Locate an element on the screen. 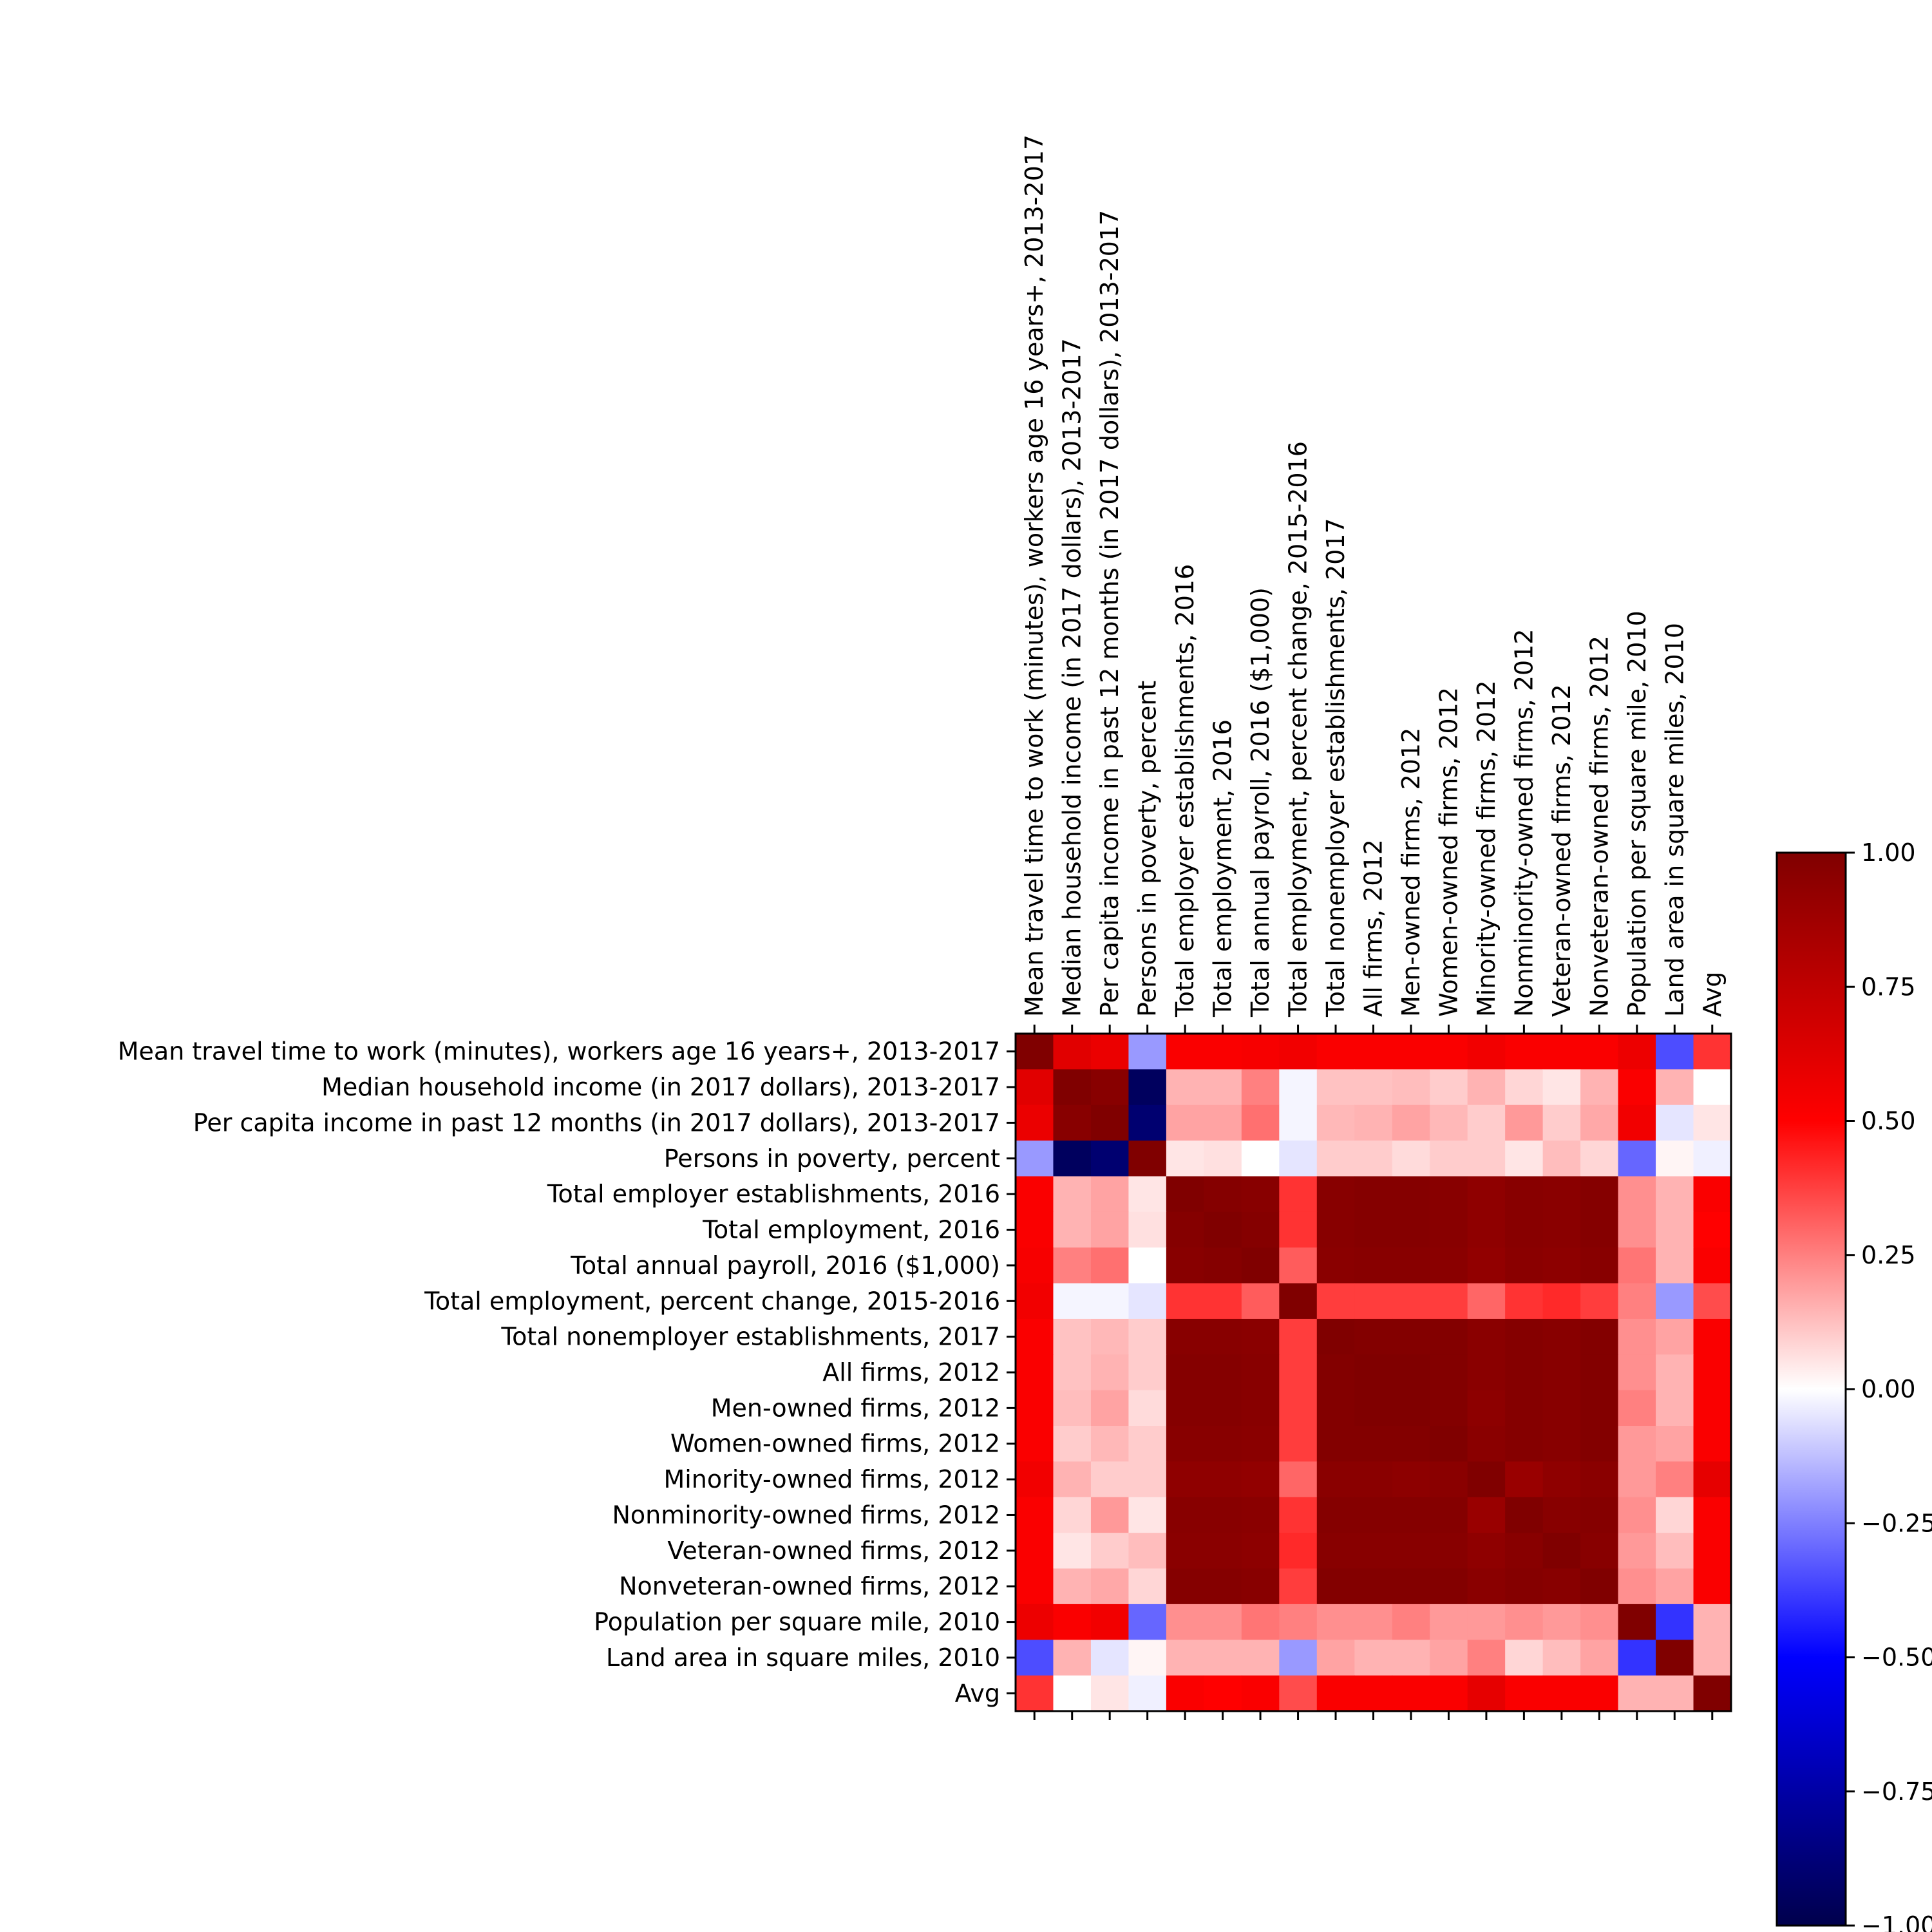 This screenshot has width=1932, height=1932. y-tick-label: Total employment, 2016 is located at coordinates (851, 1230).